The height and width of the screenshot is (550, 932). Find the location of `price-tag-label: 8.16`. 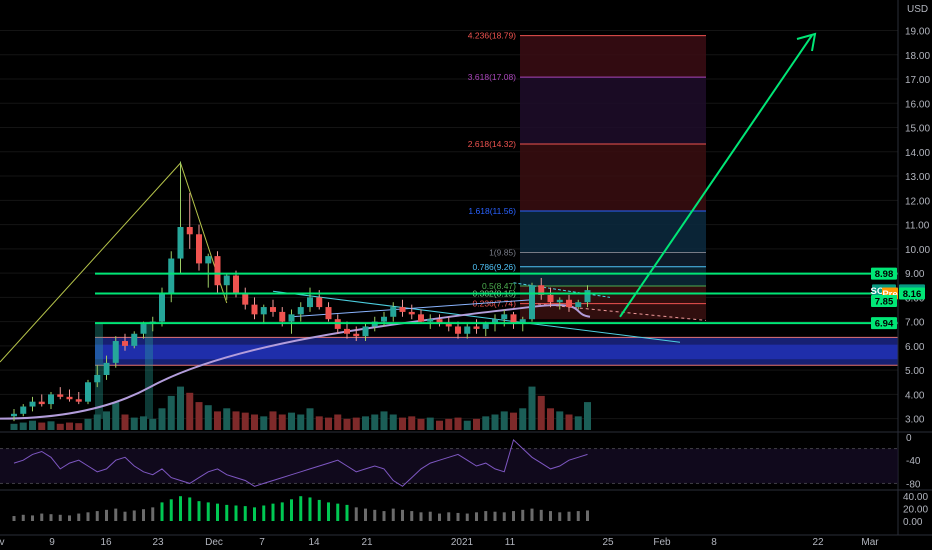

price-tag-label: 8.16 is located at coordinates (912, 294).